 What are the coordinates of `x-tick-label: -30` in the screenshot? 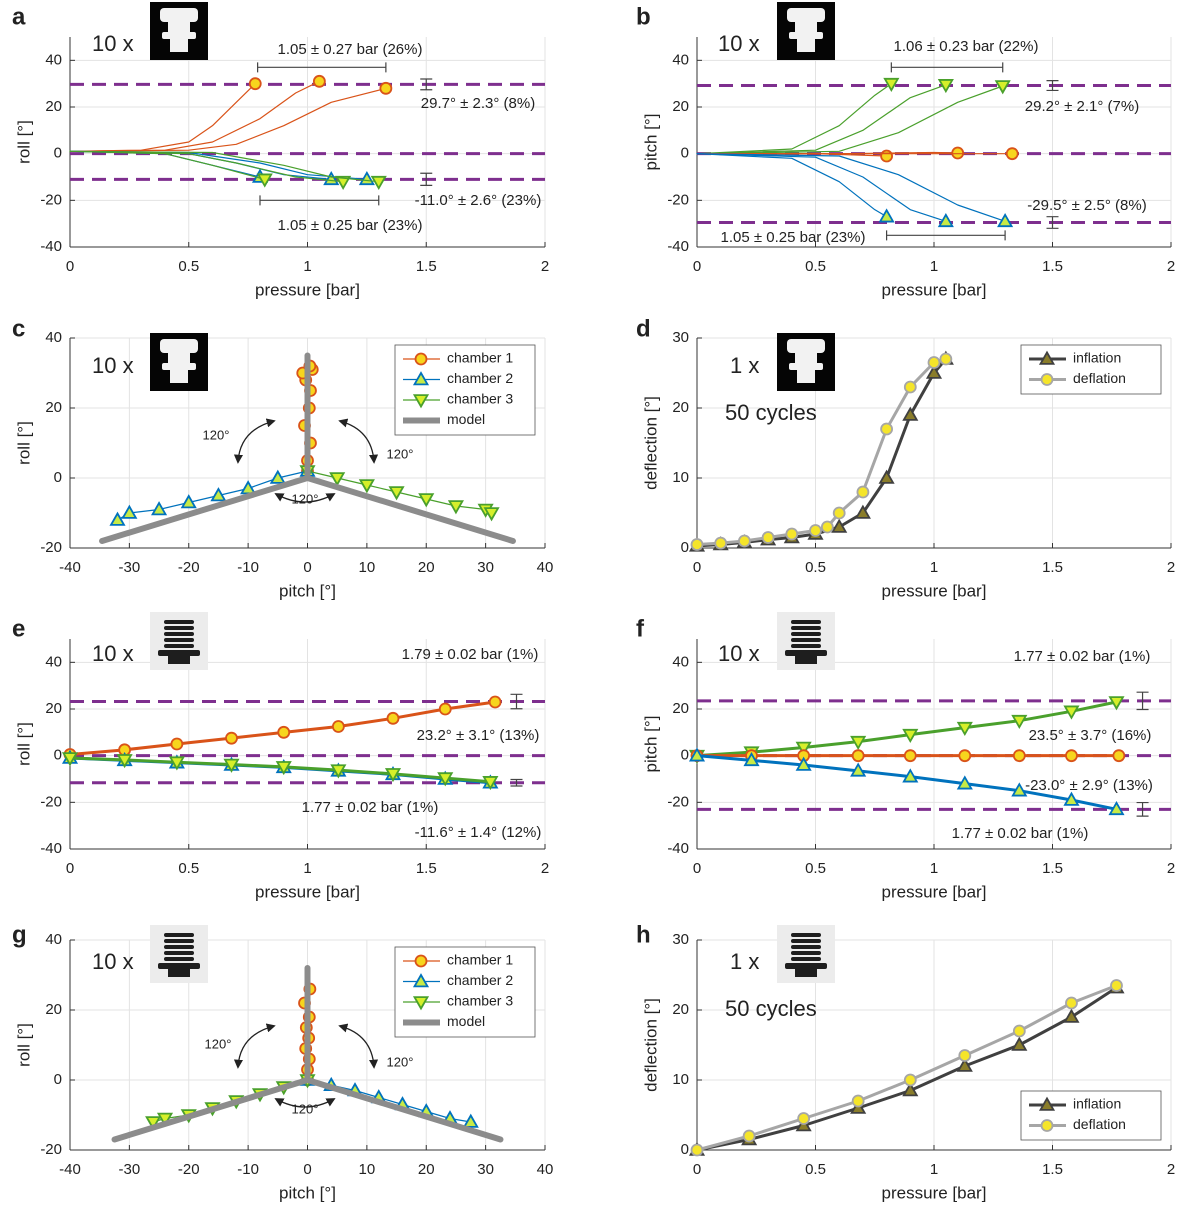 It's located at (130, 567).